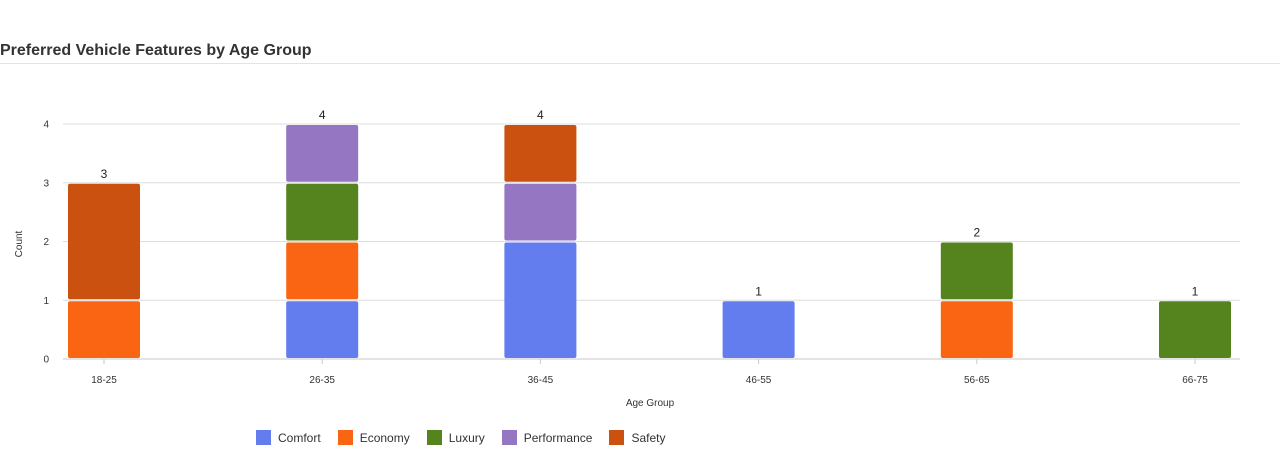 The width and height of the screenshot is (1280, 454). What do you see at coordinates (322, 380) in the screenshot?
I see `x-tick-label: 26-35` at bounding box center [322, 380].